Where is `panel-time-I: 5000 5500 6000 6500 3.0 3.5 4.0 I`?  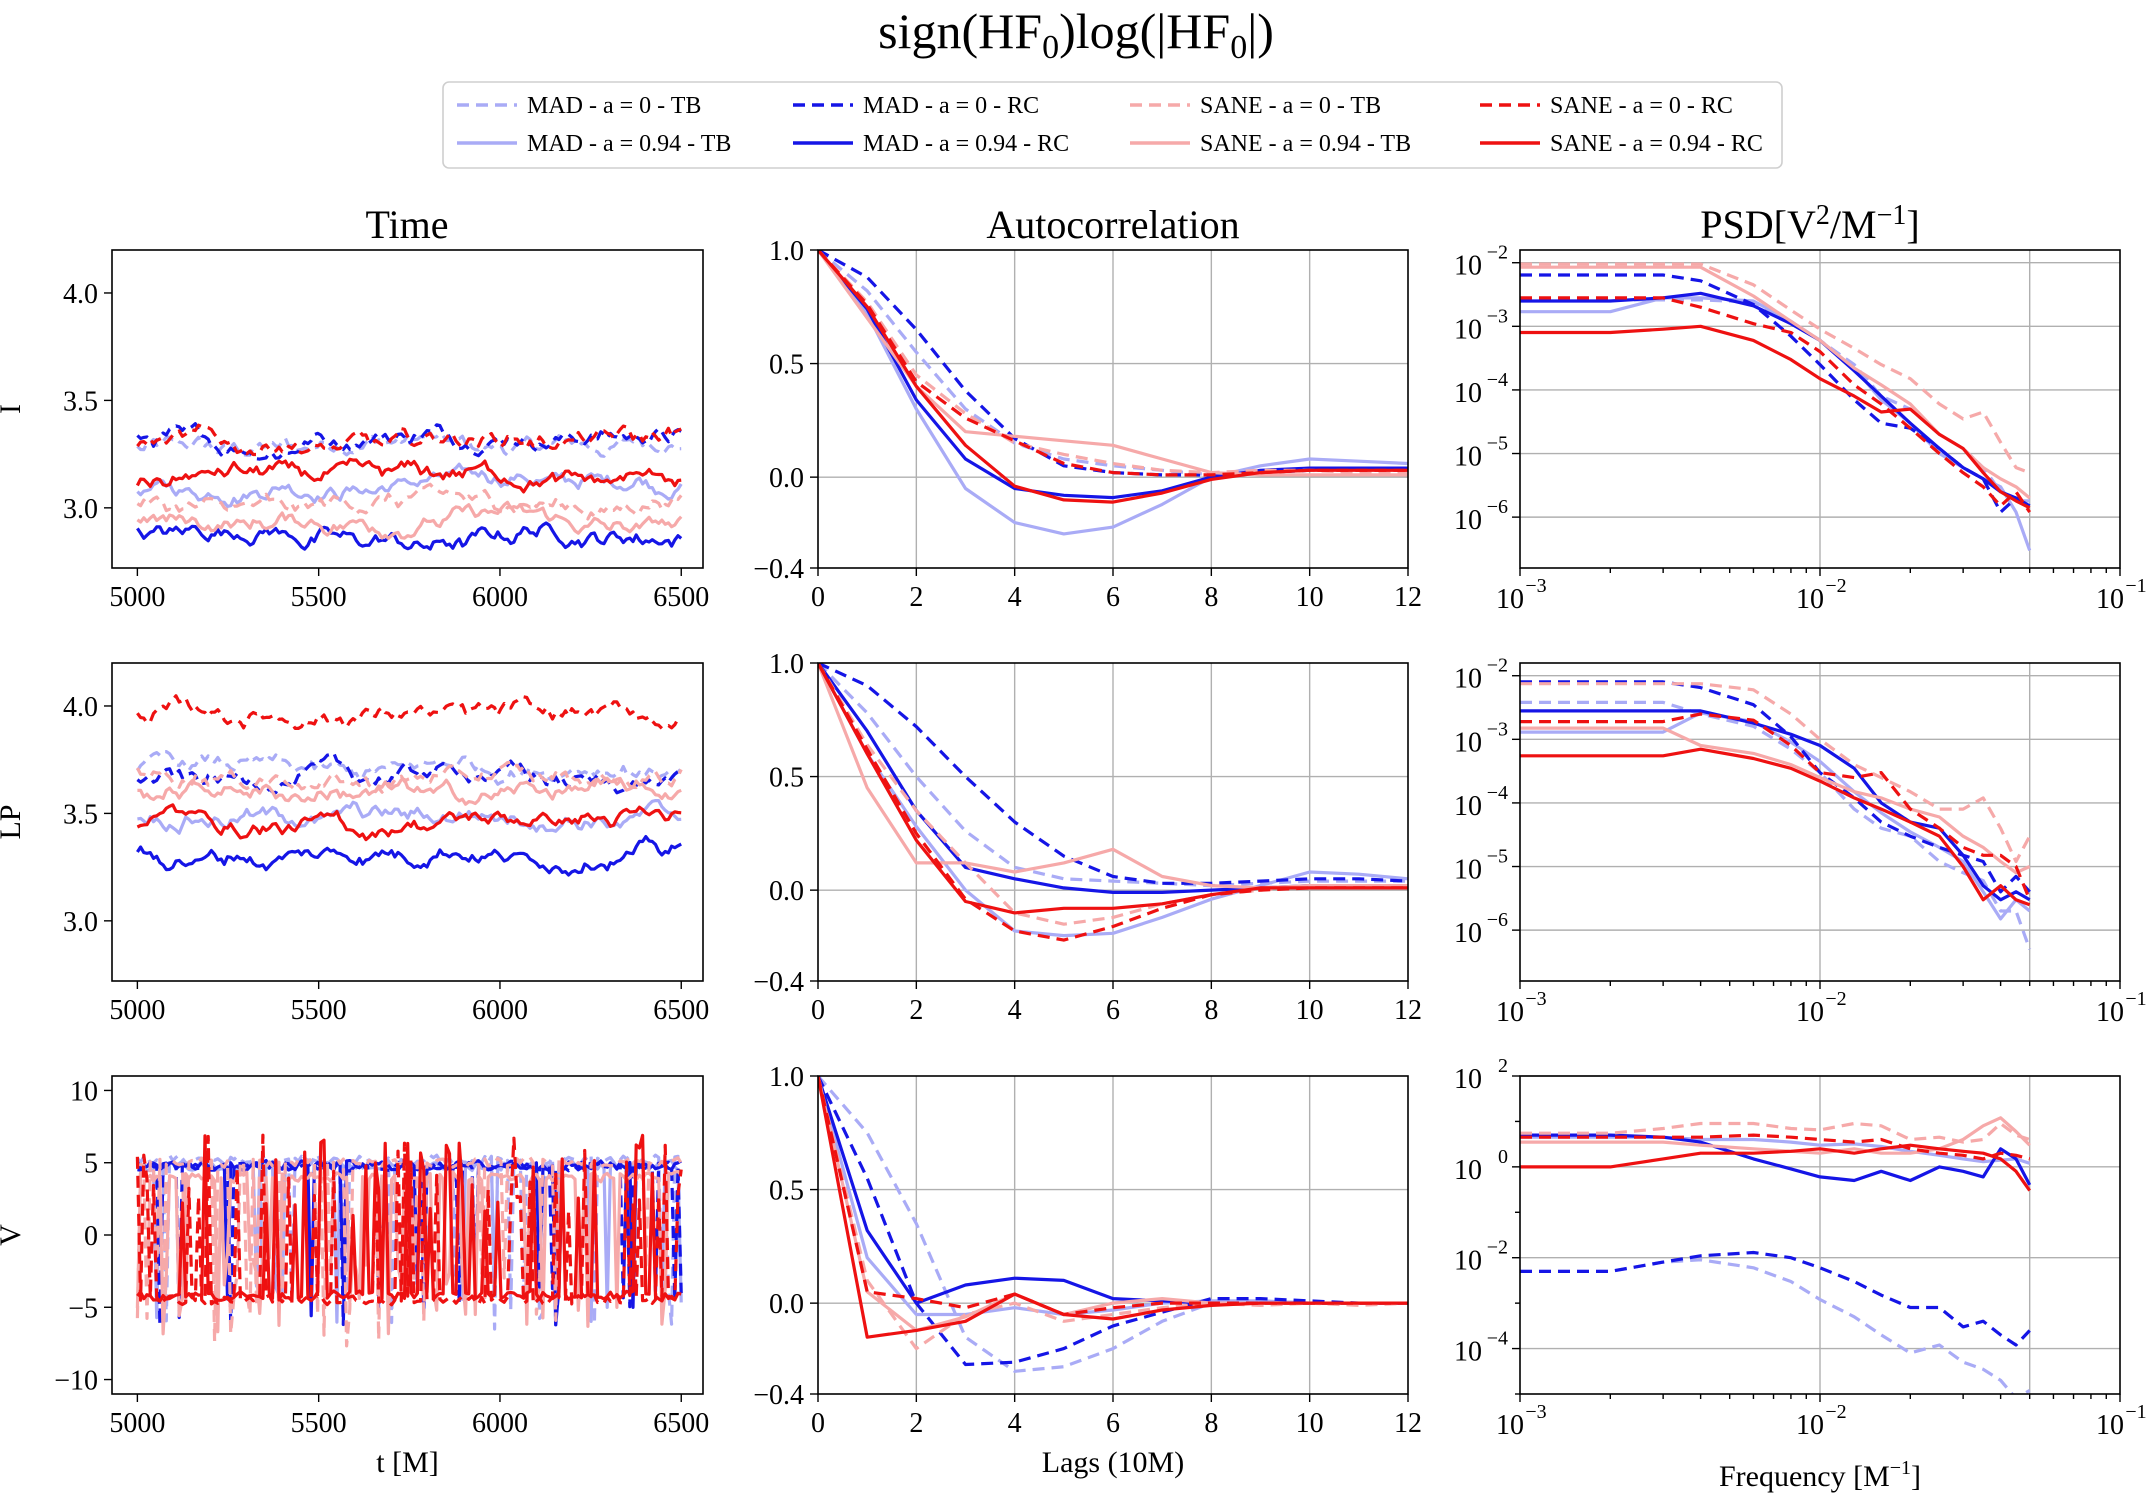
panel-time-I: 5000 5500 6000 6500 3.0 3.5 4.0 I is located at coordinates (354, 431).